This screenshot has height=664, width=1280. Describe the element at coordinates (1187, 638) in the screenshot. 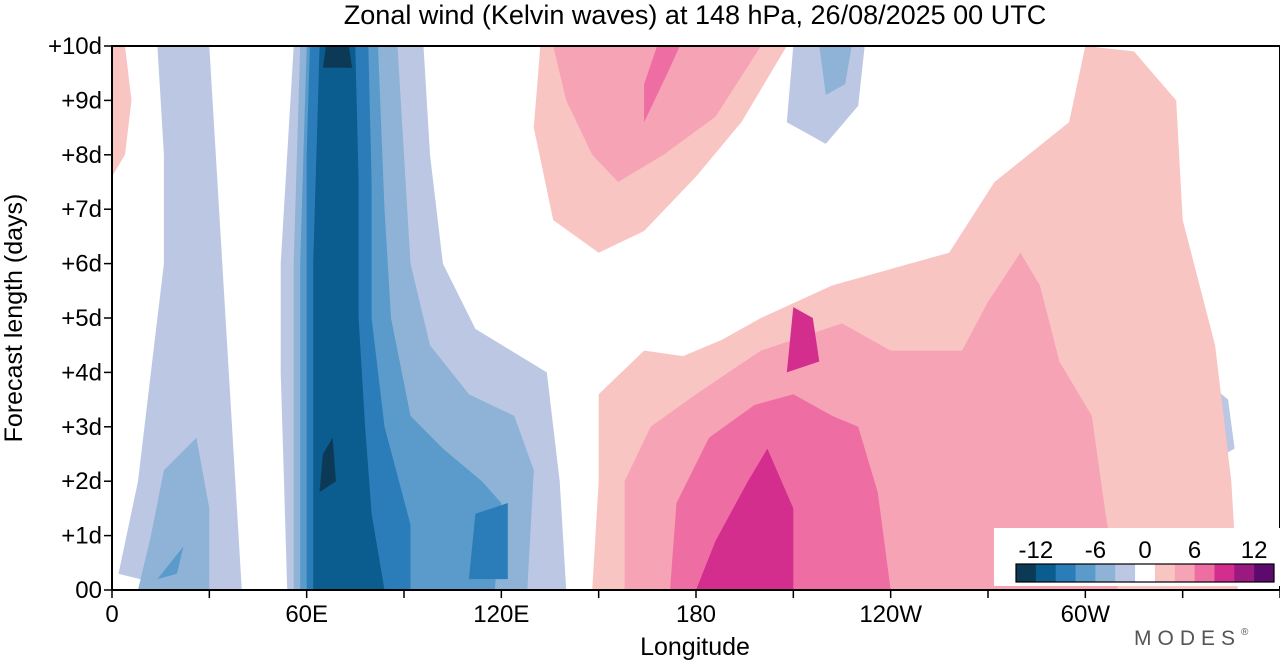

I see `brand-text: MODES` at that location.